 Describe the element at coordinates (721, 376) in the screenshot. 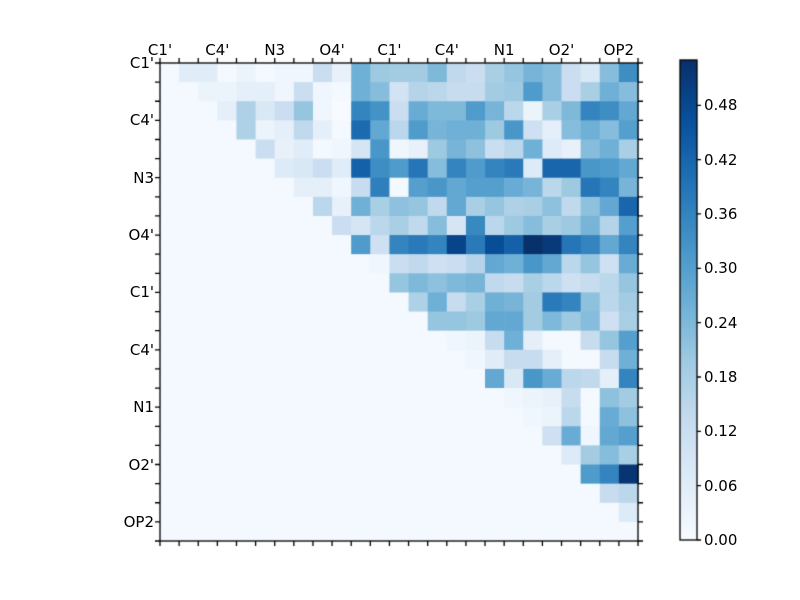

I see `colorbar-tick-label: 0.18` at that location.